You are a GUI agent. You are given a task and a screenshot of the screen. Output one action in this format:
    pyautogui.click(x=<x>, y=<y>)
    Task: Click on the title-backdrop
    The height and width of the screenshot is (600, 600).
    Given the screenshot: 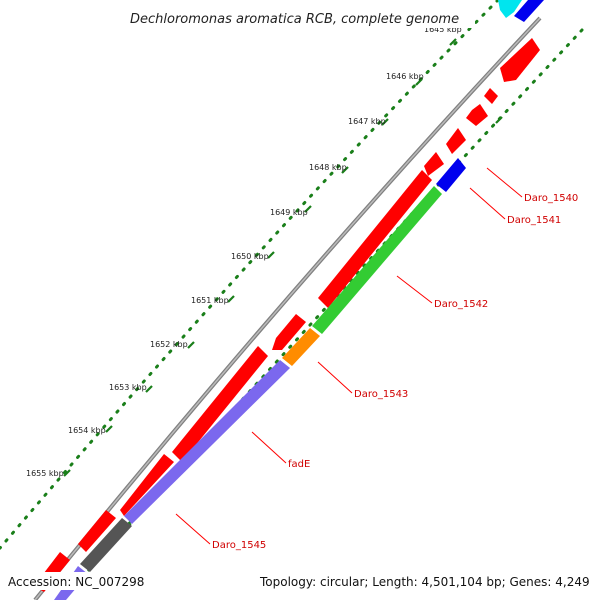 What is the action you would take?
    pyautogui.click(x=300, y=18)
    